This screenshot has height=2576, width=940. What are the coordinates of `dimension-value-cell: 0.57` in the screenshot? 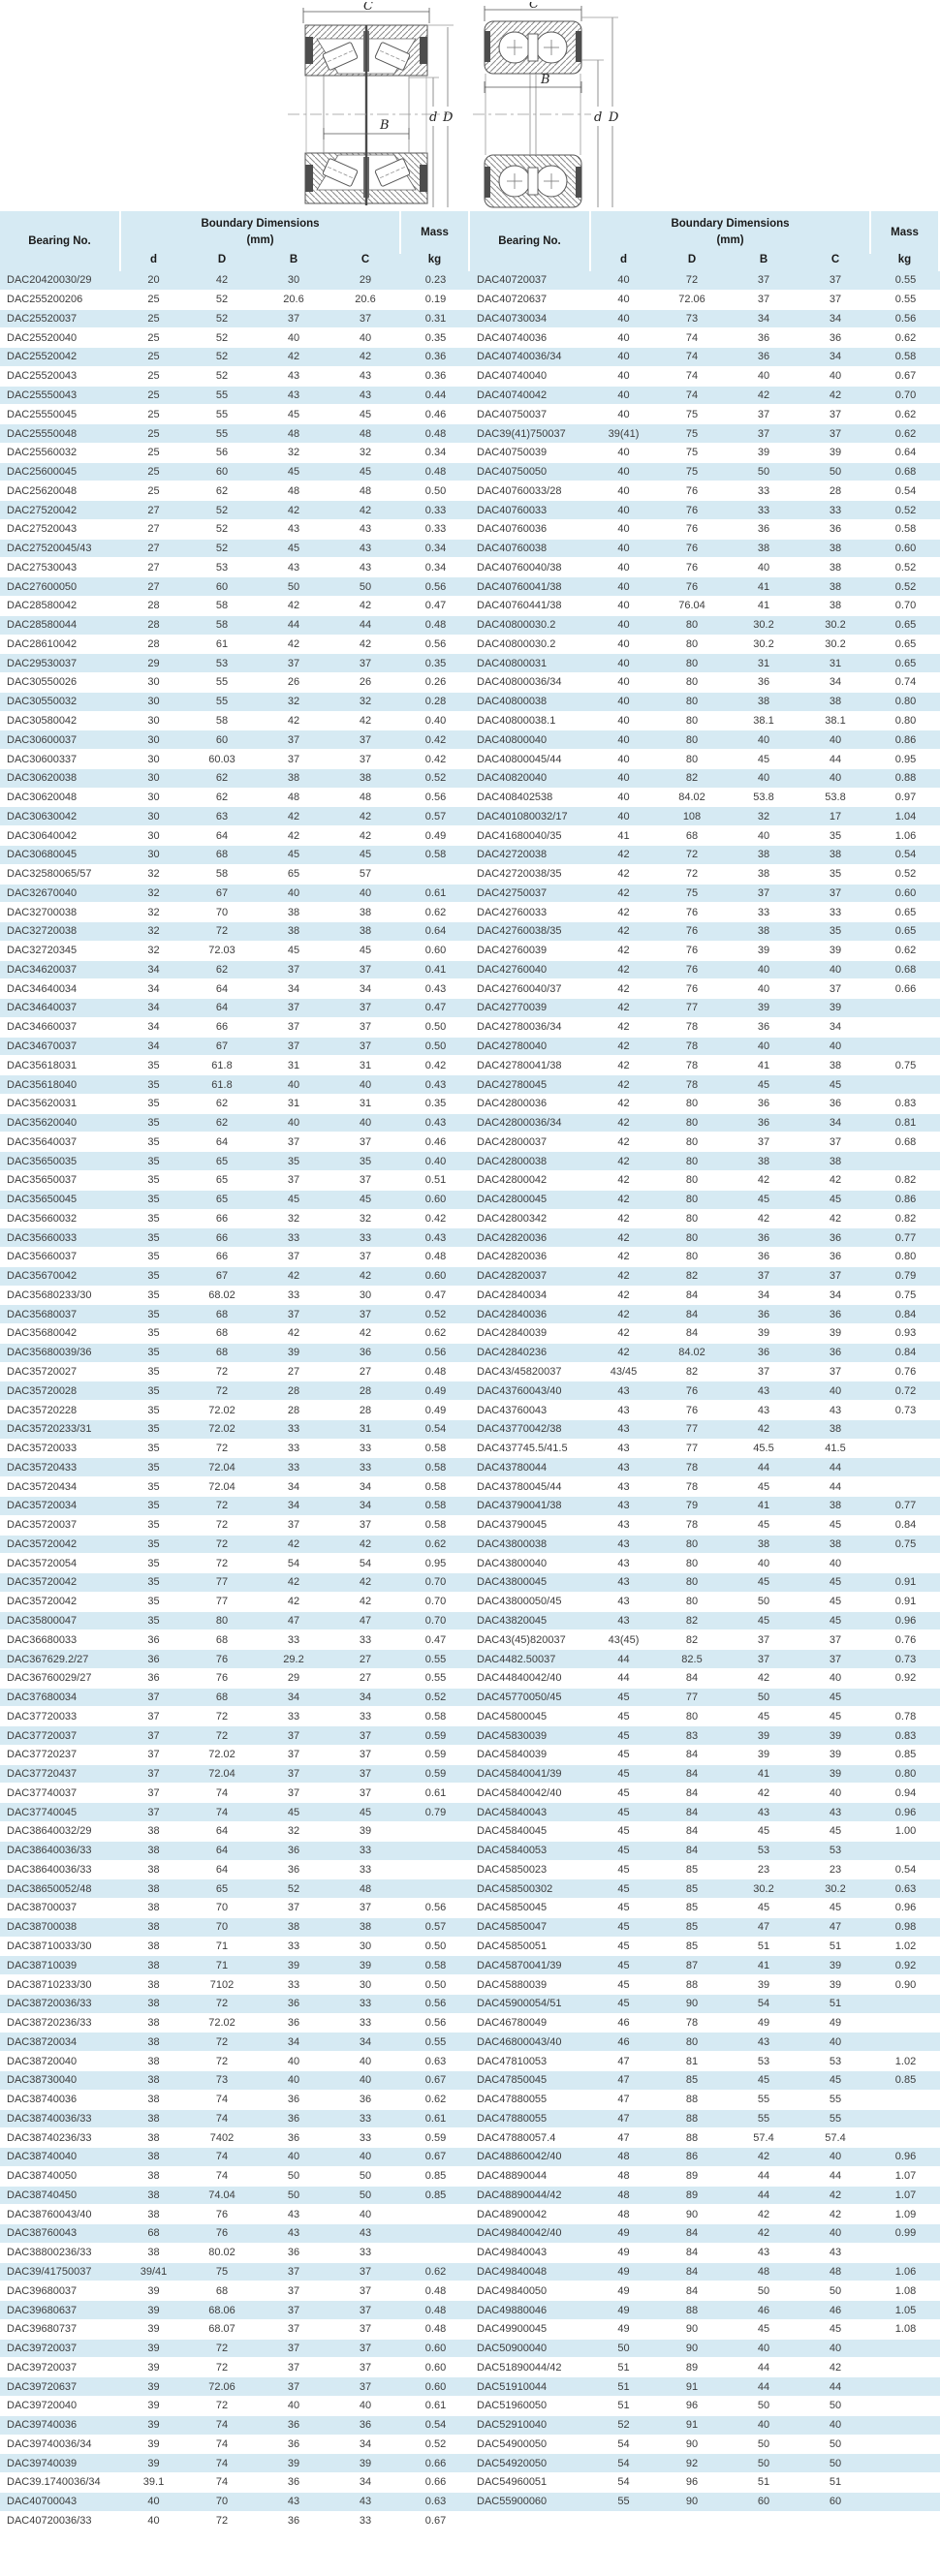 It's located at (435, 1927).